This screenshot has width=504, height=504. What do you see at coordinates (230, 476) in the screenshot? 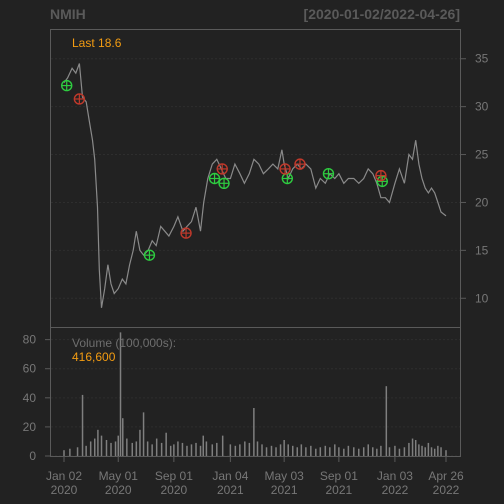
I see `x-tick-label: Jan 04` at bounding box center [230, 476].